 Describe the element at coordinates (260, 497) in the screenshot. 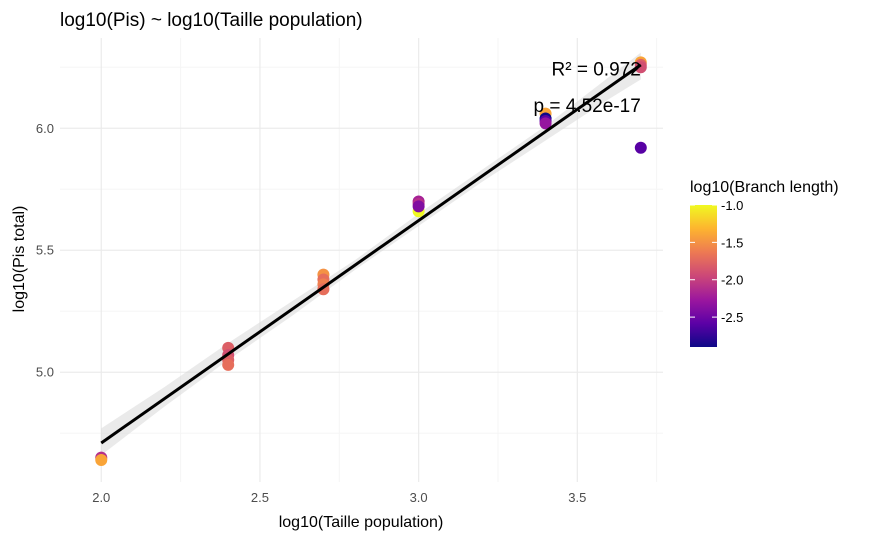

I see `x-tick-label: 2.5` at that location.